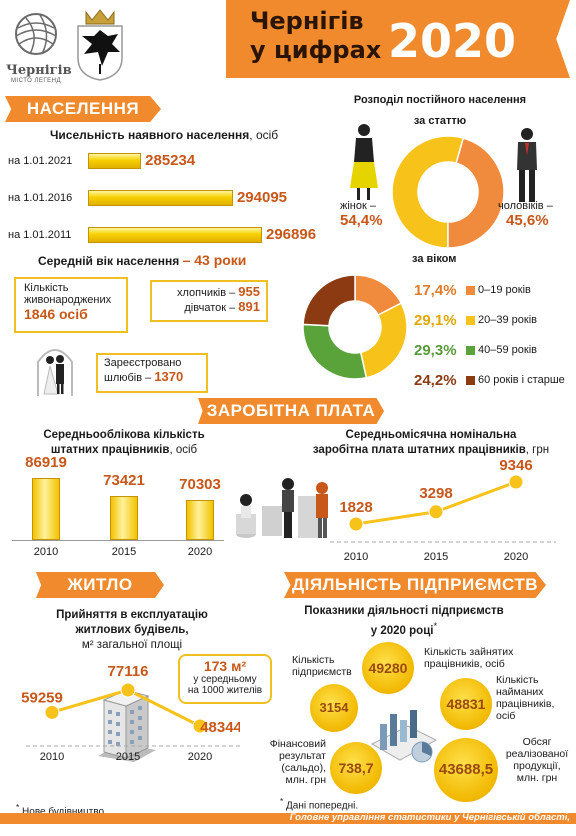 This screenshot has height=836, width=576. Describe the element at coordinates (200, 757) in the screenshot. I see `housing-year-label: 2020` at that location.